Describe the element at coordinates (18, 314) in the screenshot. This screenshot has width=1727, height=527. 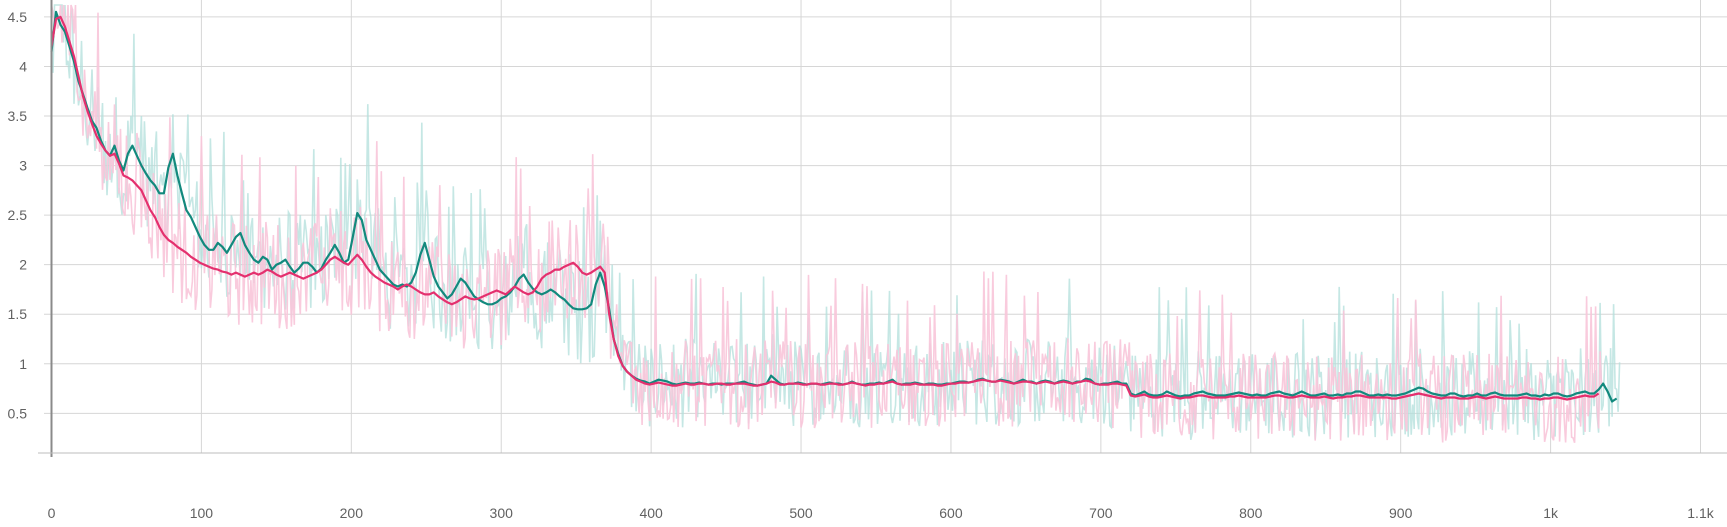
I see `y-tick-label: 1.5` at that location.